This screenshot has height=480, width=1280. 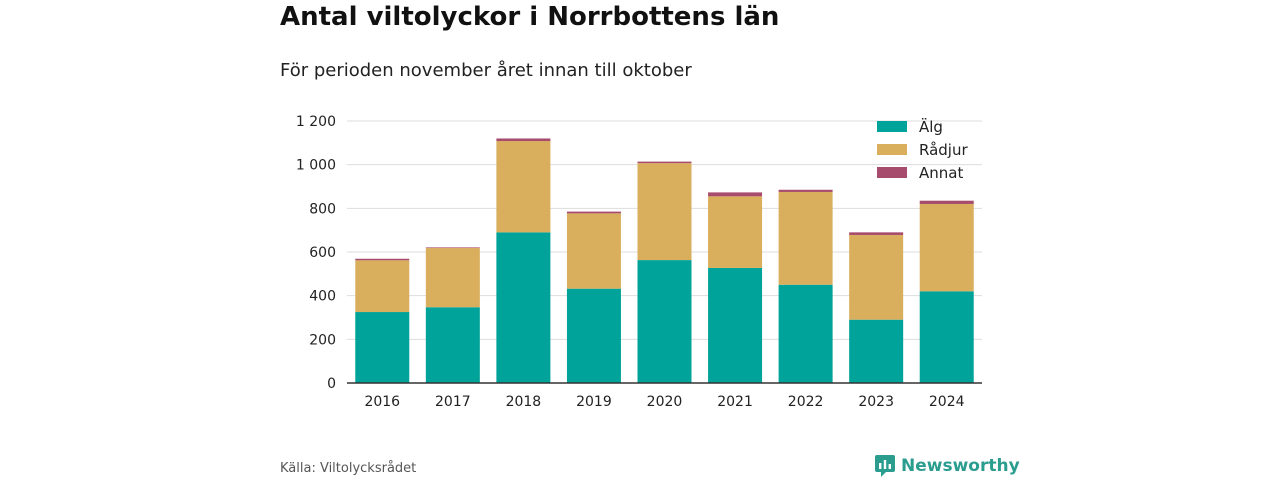 What do you see at coordinates (735, 402) in the screenshot?
I see `x-tick-label: 2021` at bounding box center [735, 402].